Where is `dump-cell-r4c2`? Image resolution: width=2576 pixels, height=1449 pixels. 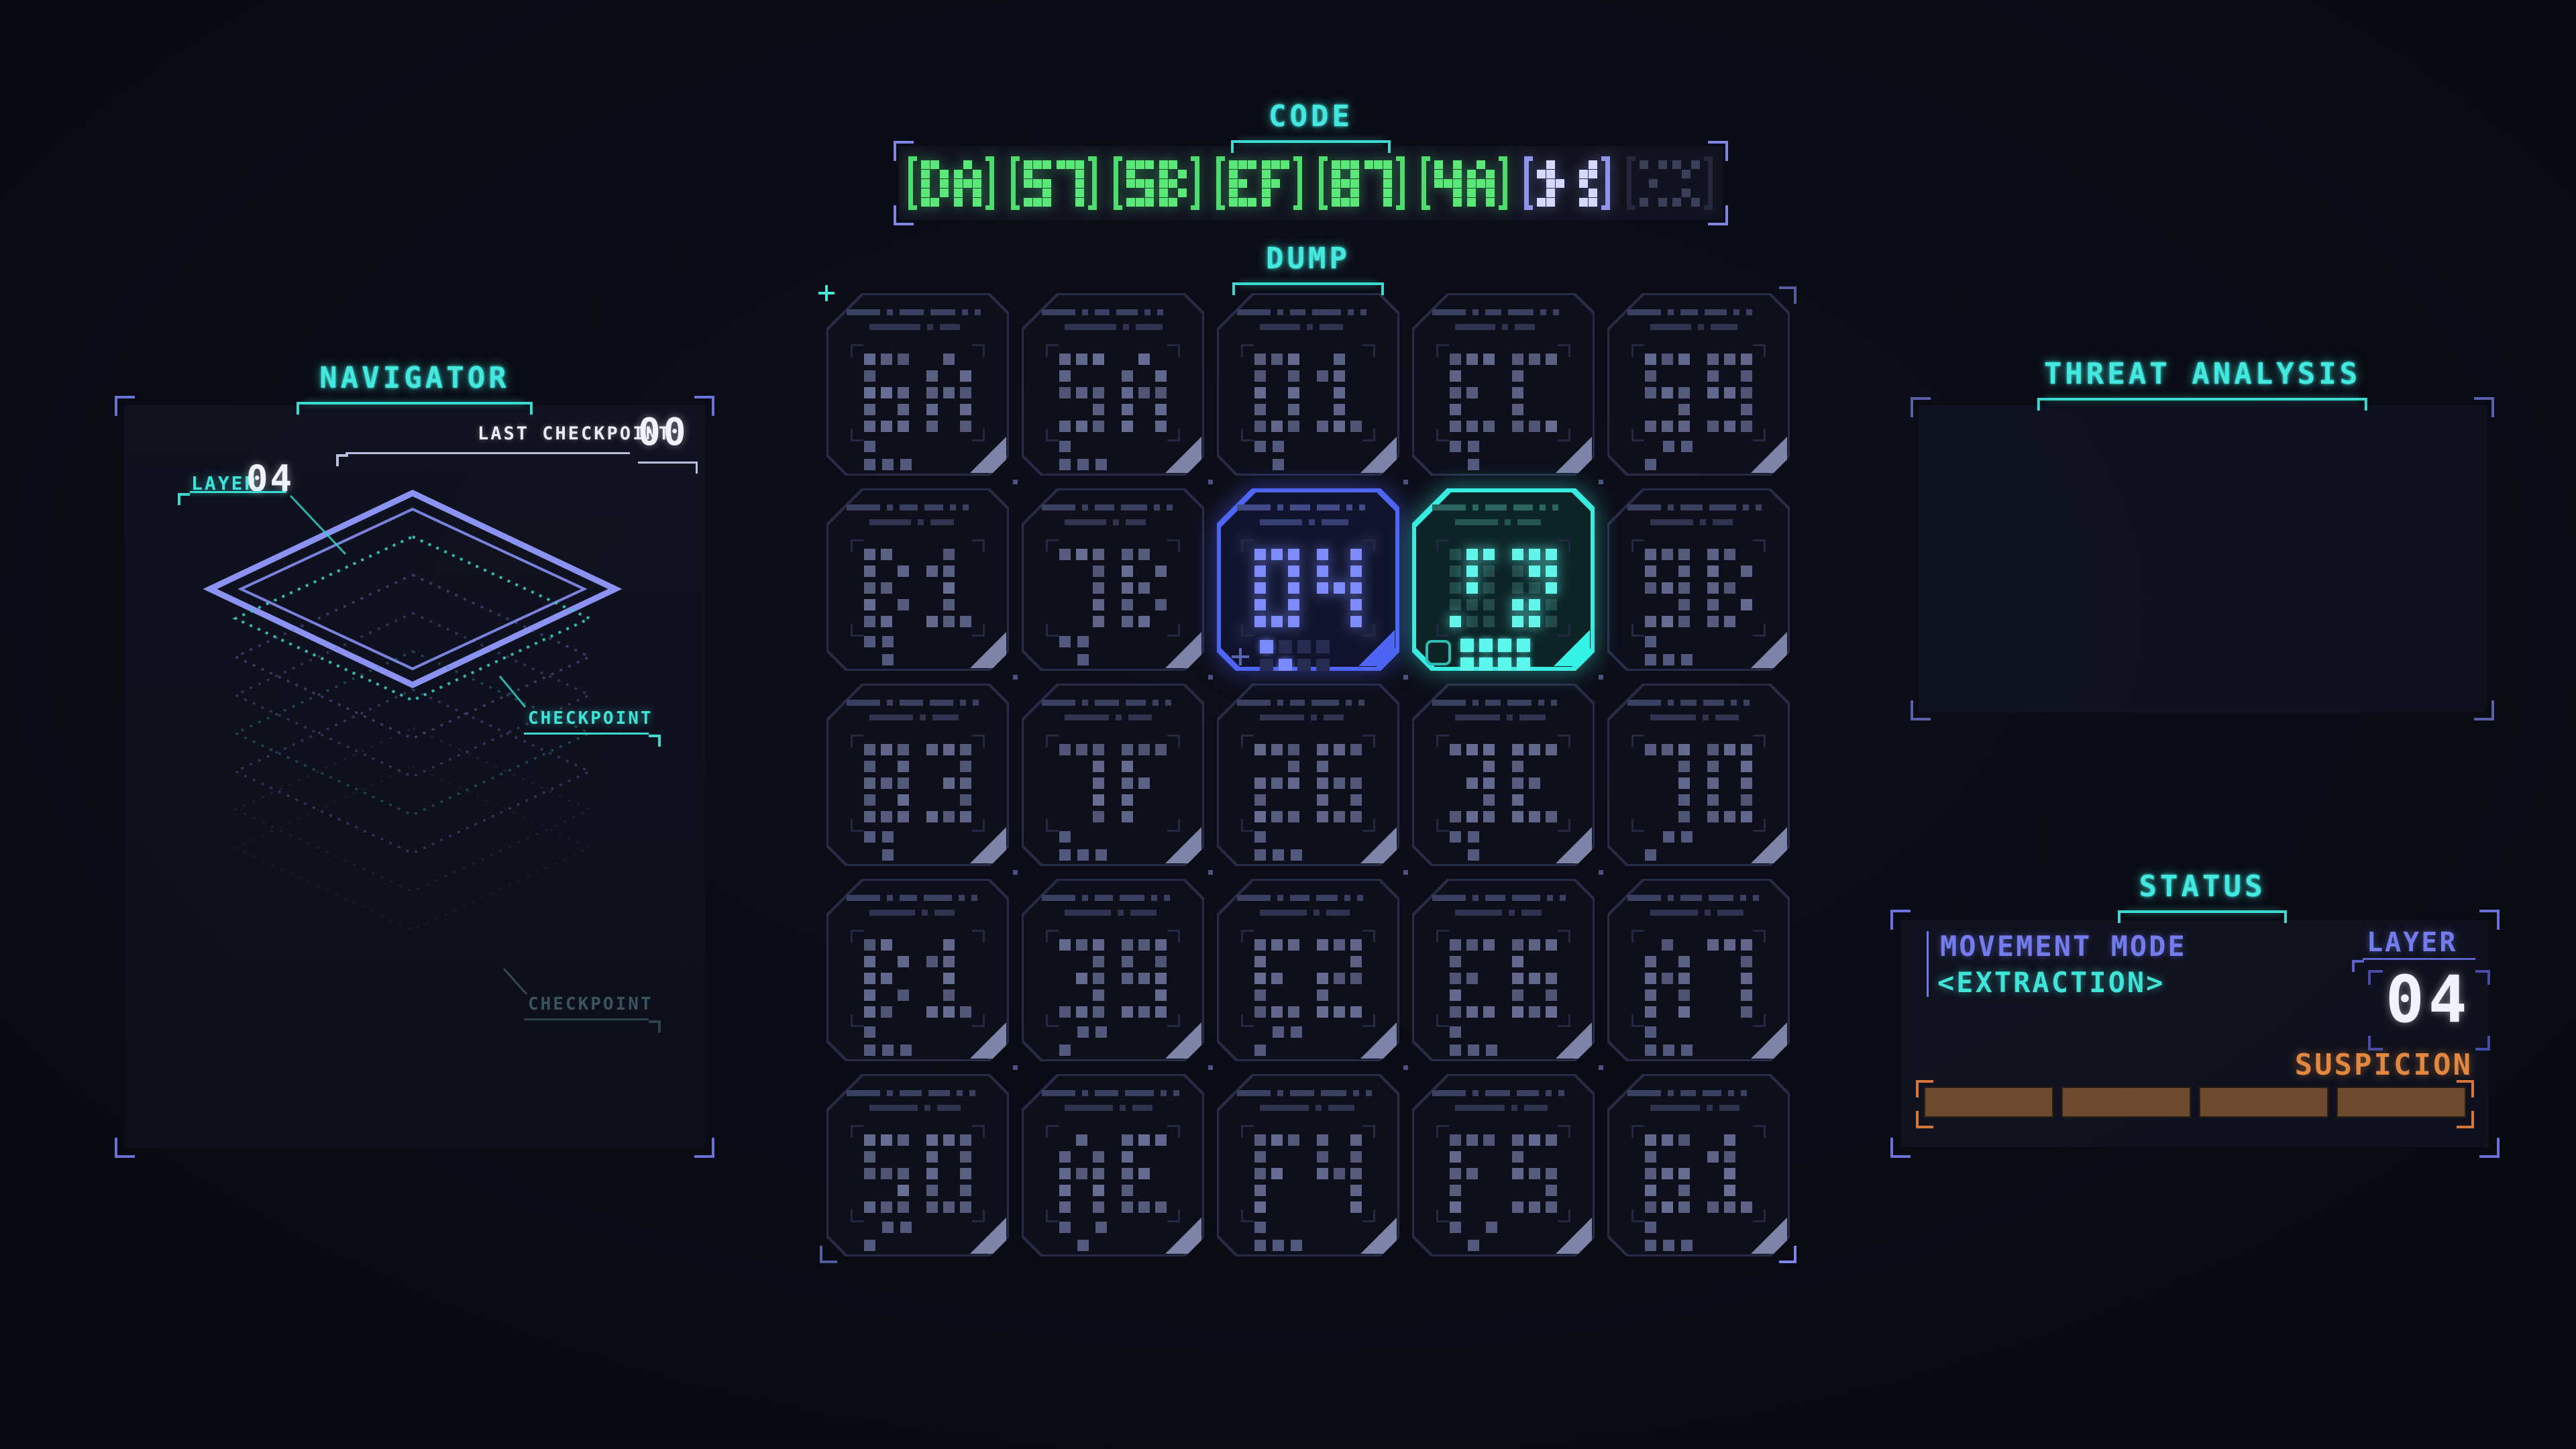
dump-cell-r4c2 is located at coordinates (1308, 1165).